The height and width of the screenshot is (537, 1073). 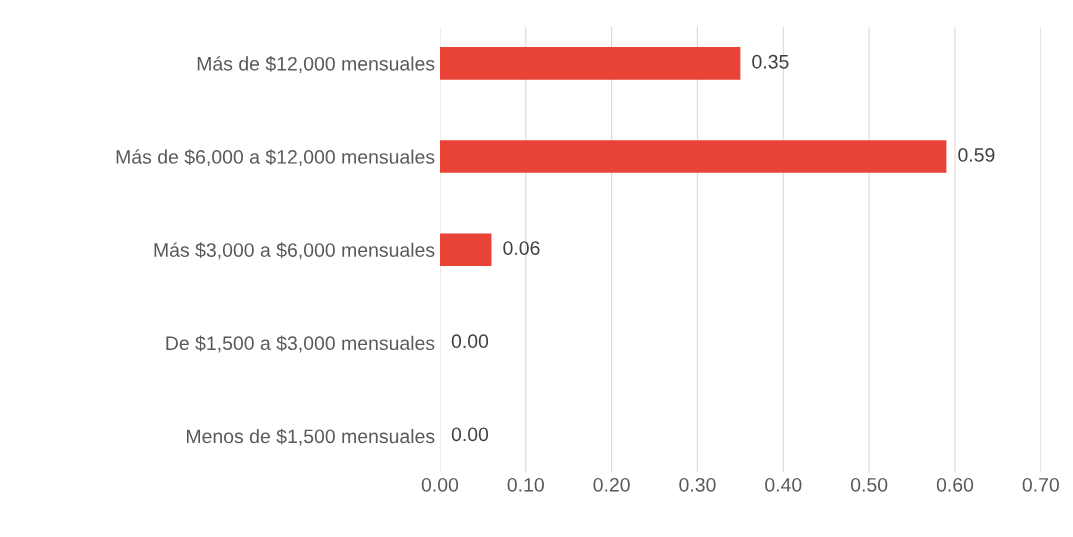 What do you see at coordinates (294, 251) in the screenshot?
I see `y-tick-label: Más $3,000 a $6,000 mensuales` at bounding box center [294, 251].